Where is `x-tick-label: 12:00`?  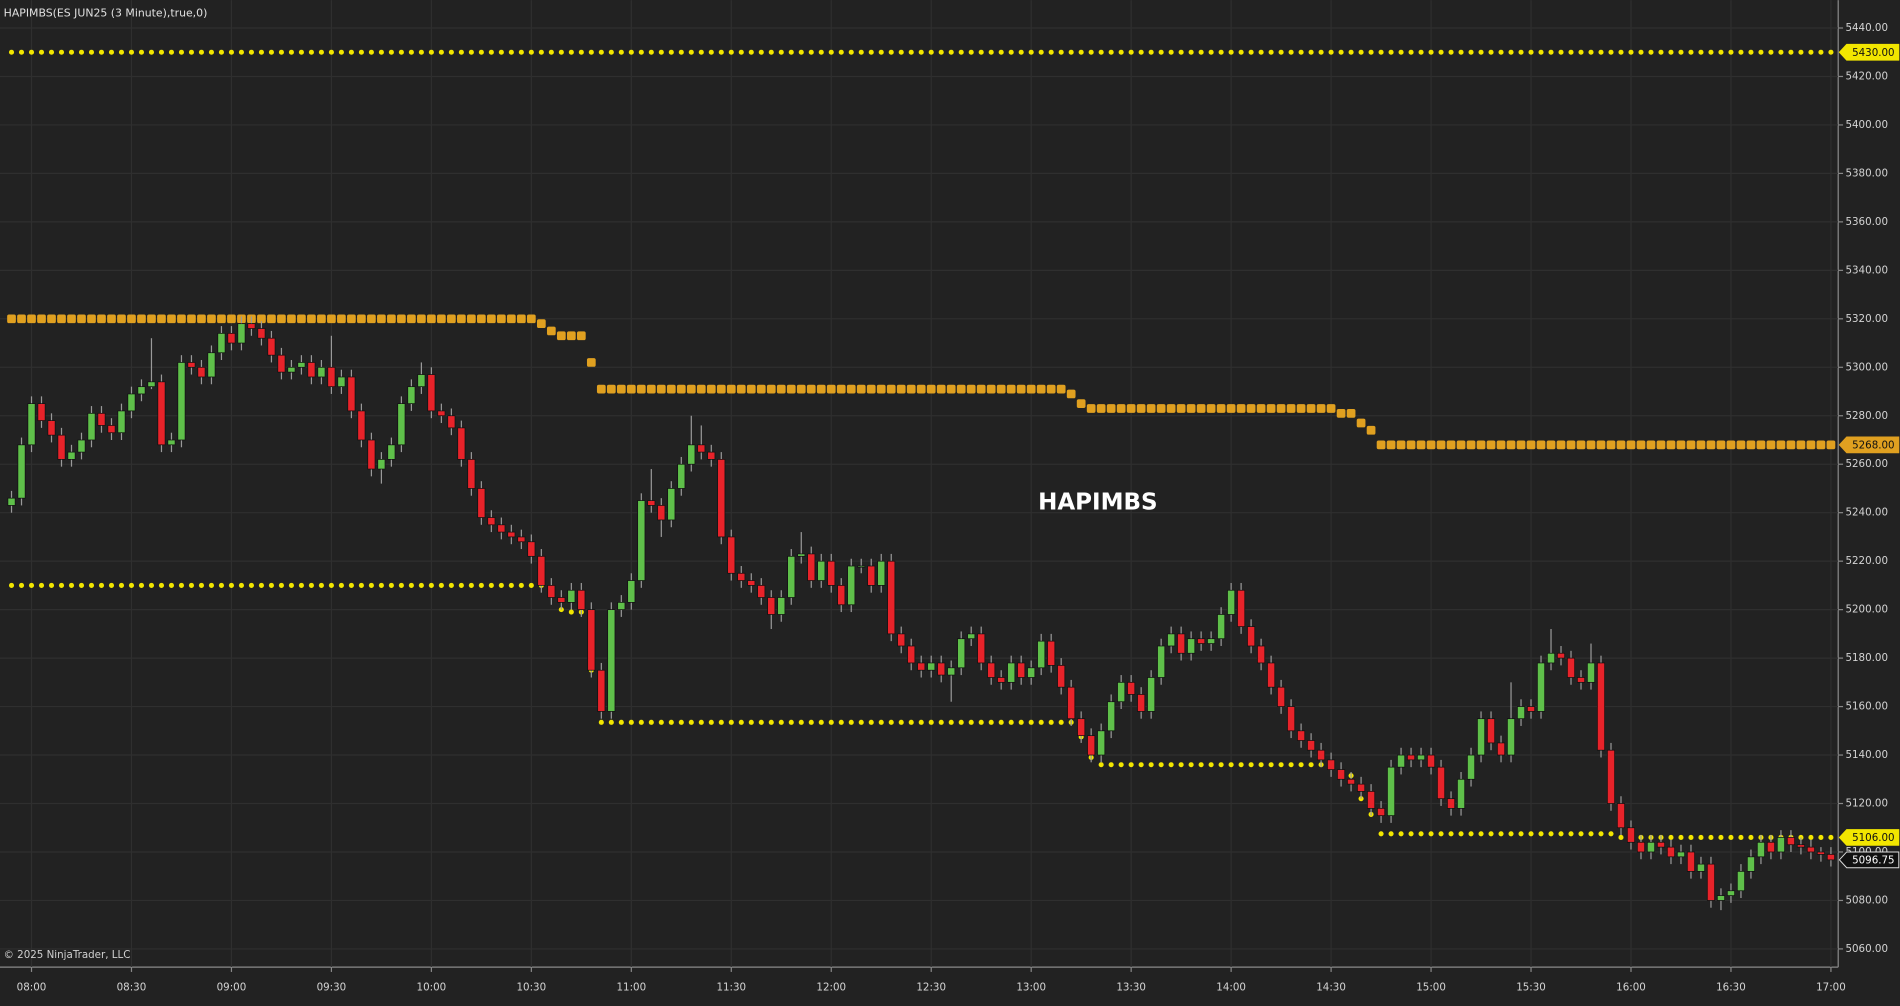
x-tick-label: 12:00 is located at coordinates (831, 988).